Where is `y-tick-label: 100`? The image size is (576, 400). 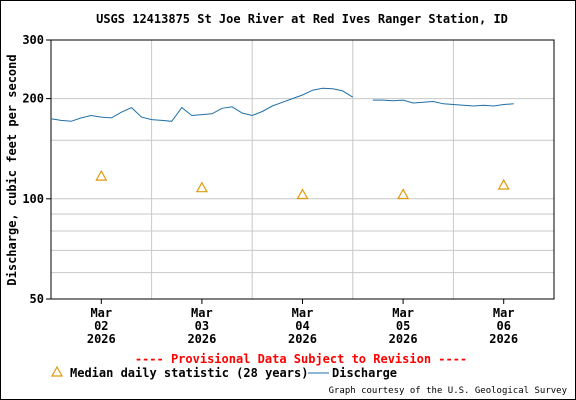
y-tick-label: 100 is located at coordinates (33, 199).